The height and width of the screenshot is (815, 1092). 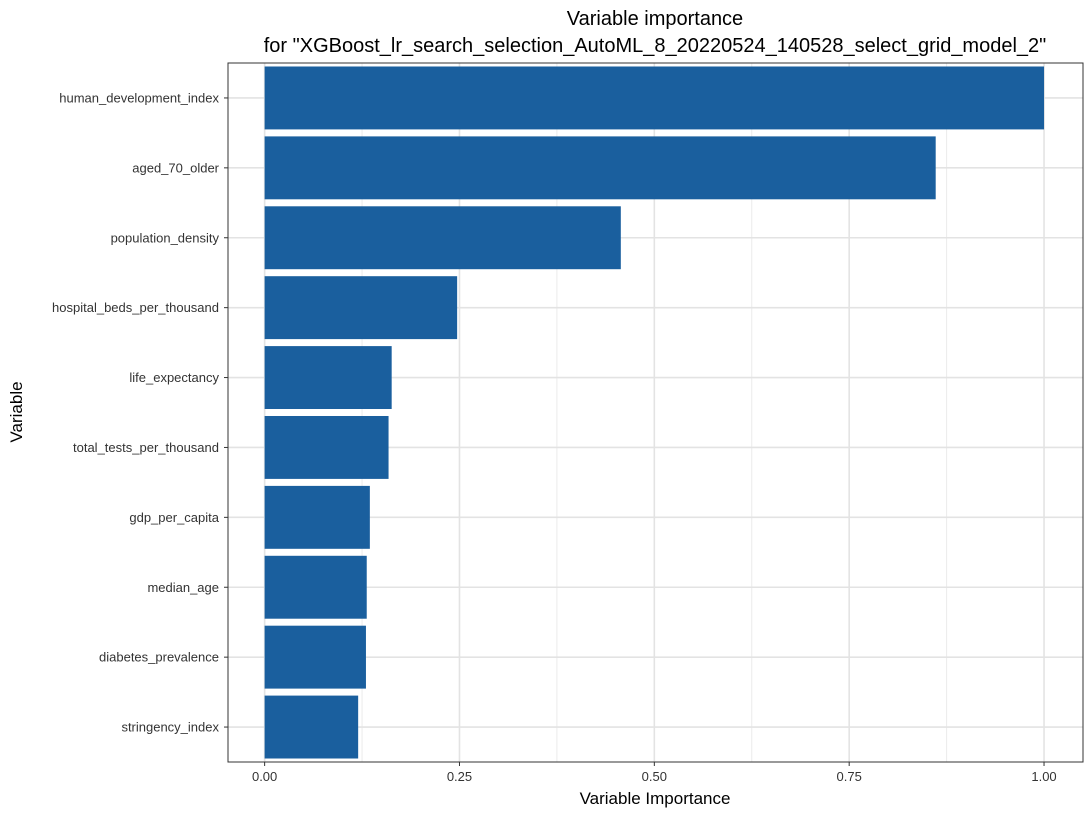 What do you see at coordinates (459, 776) in the screenshot?
I see `x-tick-label: 0.25` at bounding box center [459, 776].